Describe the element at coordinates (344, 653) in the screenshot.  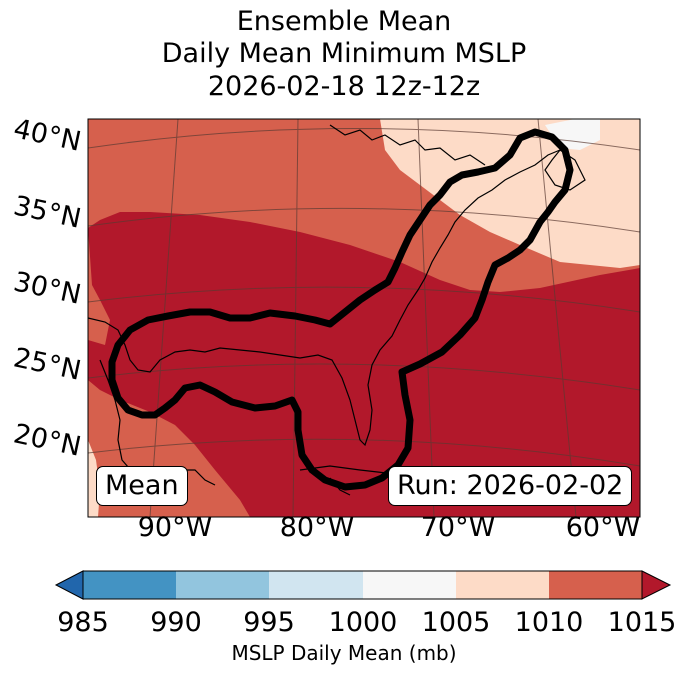
I see `colorbar-label: MSLP Daily Mean (mb)` at that location.